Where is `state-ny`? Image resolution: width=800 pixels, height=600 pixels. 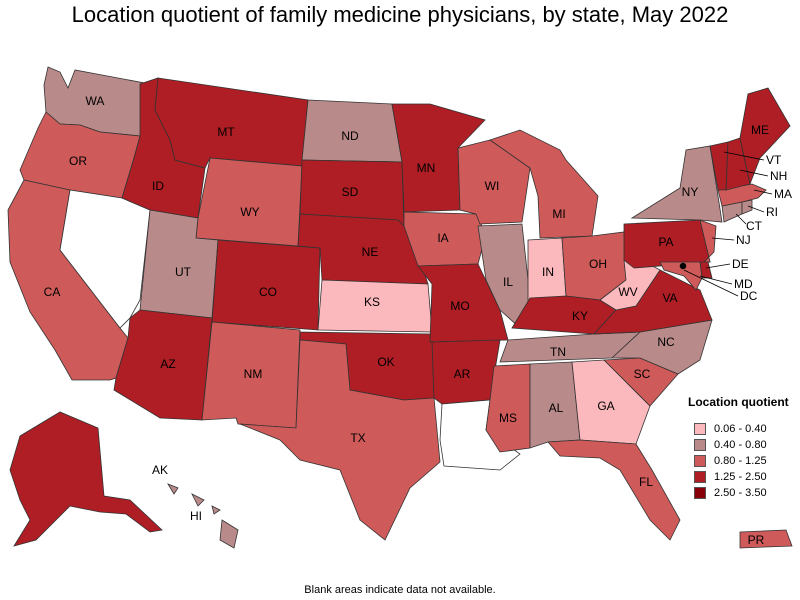 state-ny is located at coordinates (676, 184).